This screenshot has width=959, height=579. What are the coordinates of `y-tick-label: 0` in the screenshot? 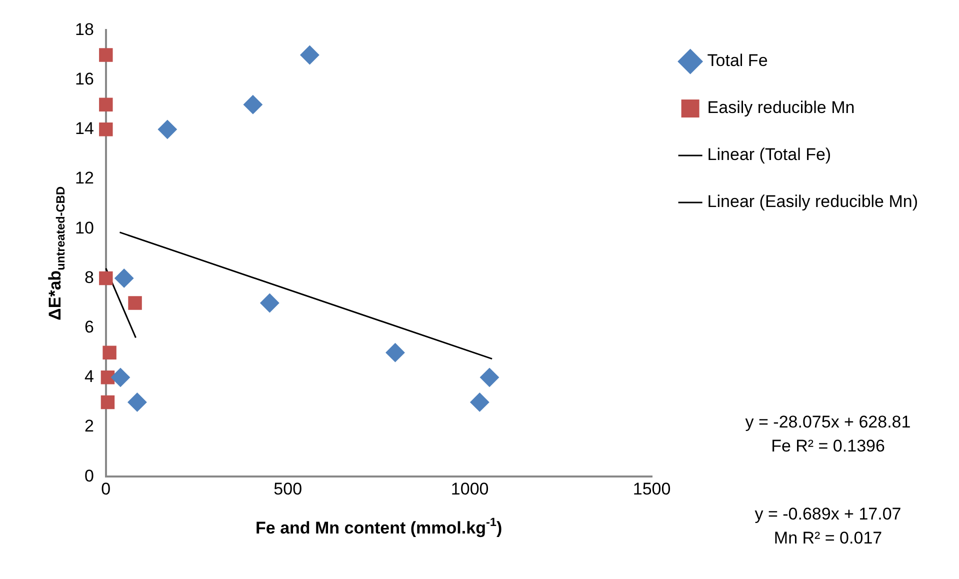 It's located at (89, 476).